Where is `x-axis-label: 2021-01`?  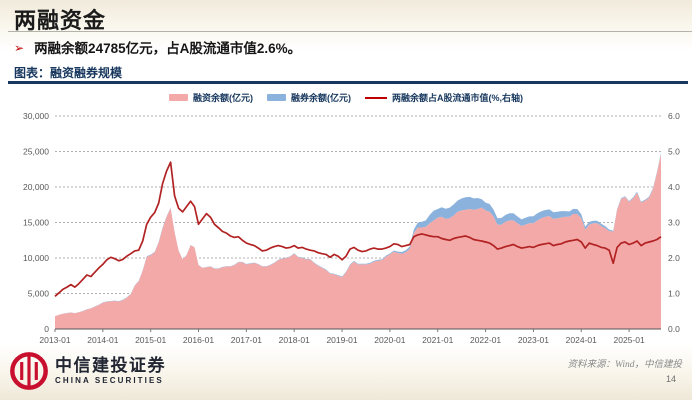 x-axis-label: 2021-01 is located at coordinates (437, 340).